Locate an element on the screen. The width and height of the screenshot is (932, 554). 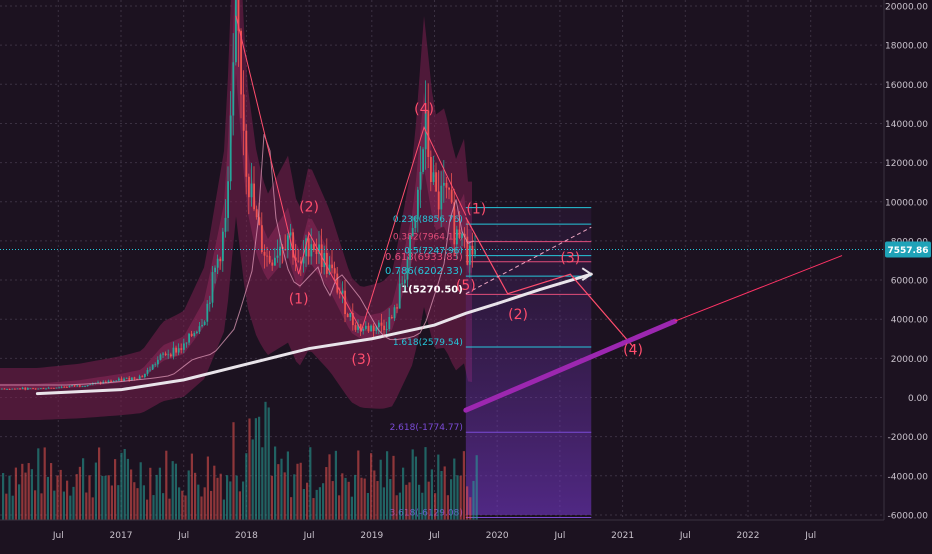
projection-line is located at coordinates (570, 365).